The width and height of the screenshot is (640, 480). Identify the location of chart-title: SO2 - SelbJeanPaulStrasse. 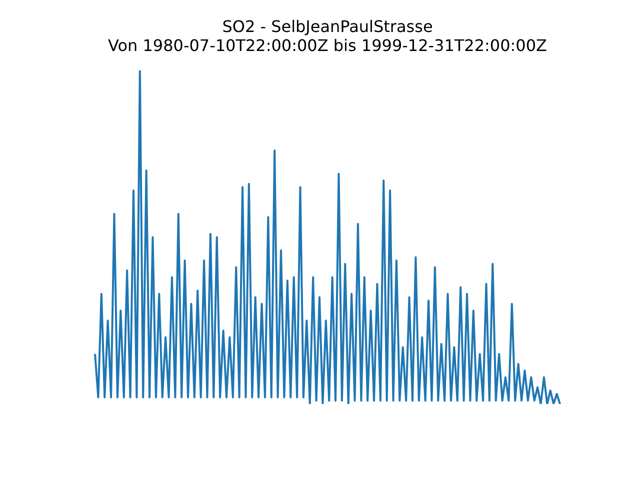
(327, 26).